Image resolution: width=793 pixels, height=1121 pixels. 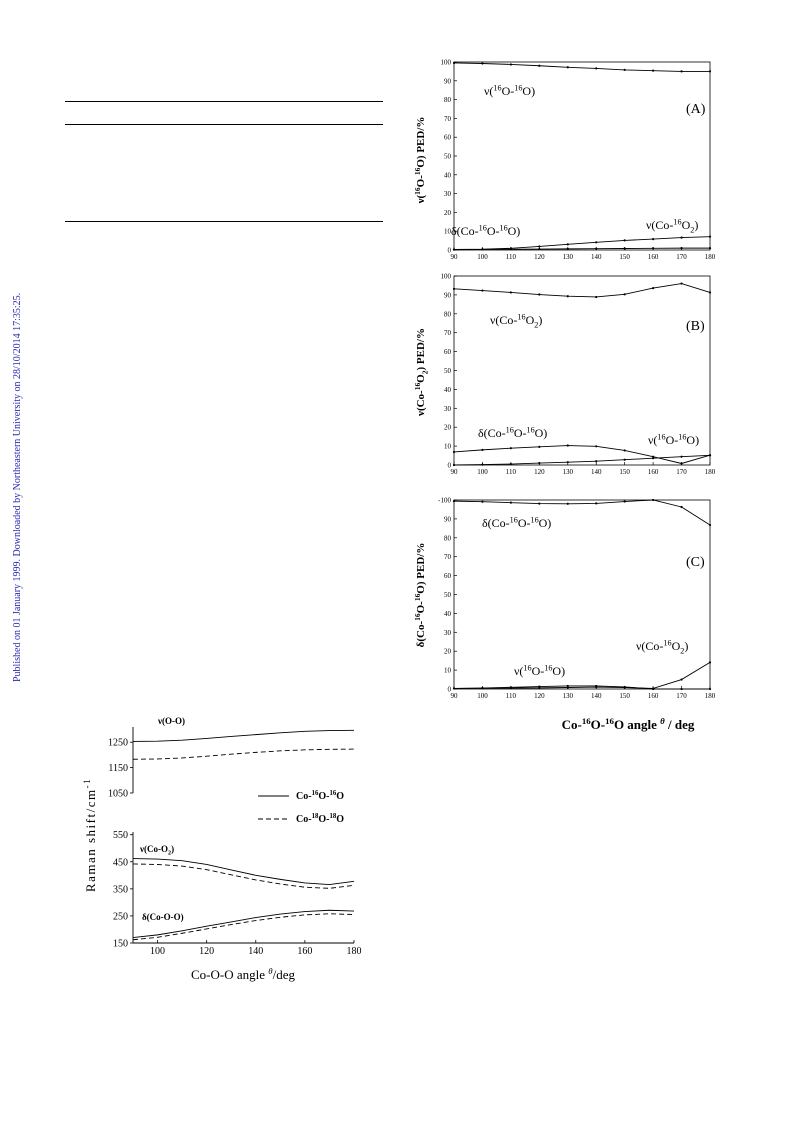 What do you see at coordinates (224, 101) in the screenshot?
I see `table-top-rule` at bounding box center [224, 101].